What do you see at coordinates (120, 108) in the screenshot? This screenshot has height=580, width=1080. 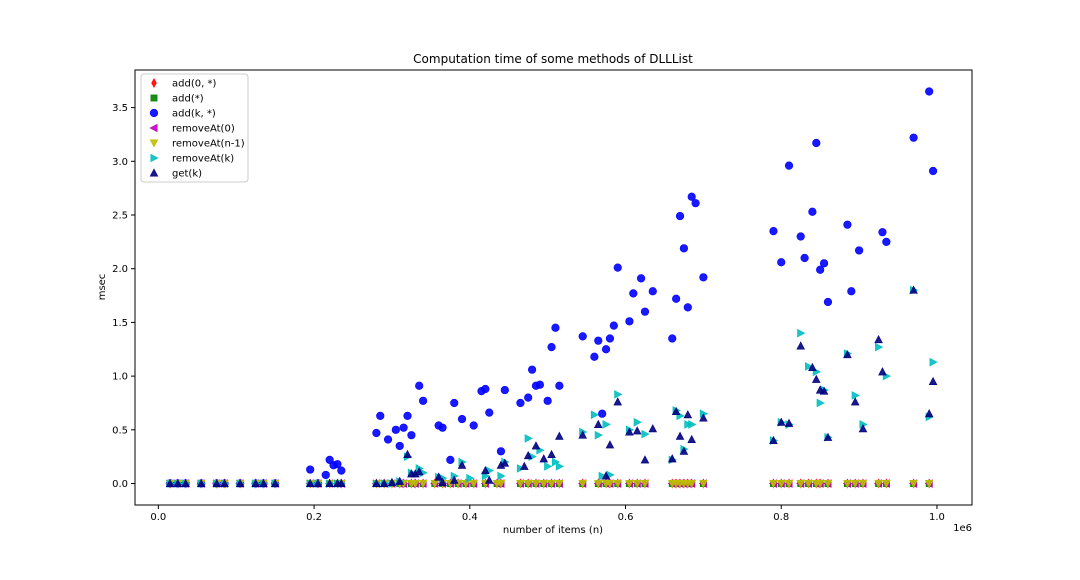 I see `y-tick-label: 3.5` at bounding box center [120, 108].